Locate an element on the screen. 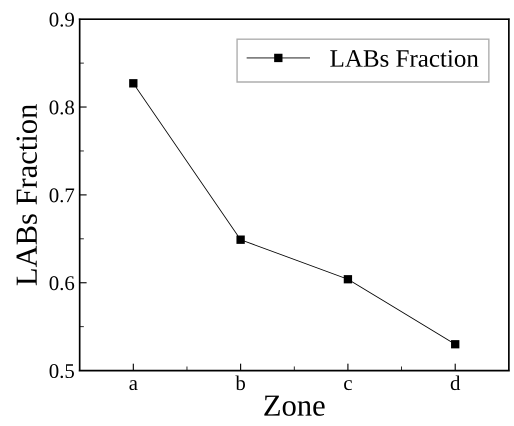 Image resolution: width=514 pixels, height=426 pixels. x-tick-label: b is located at coordinates (240, 382).